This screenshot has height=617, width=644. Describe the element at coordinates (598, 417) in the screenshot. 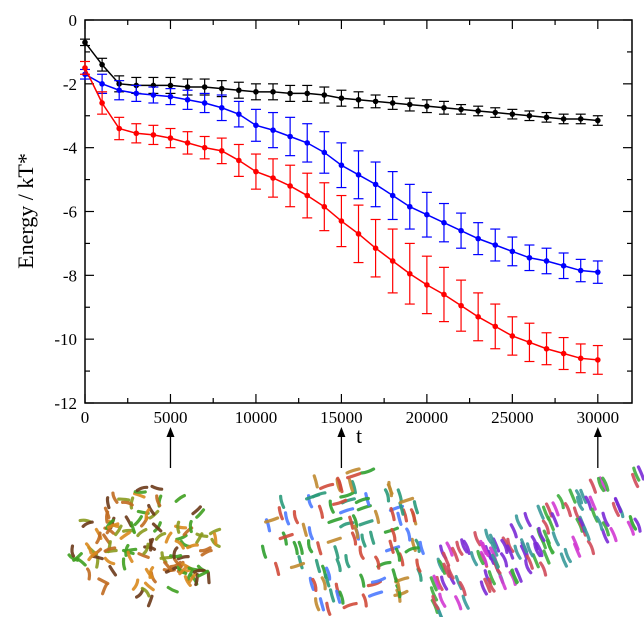

I see `x-tick-label: 30000` at that location.